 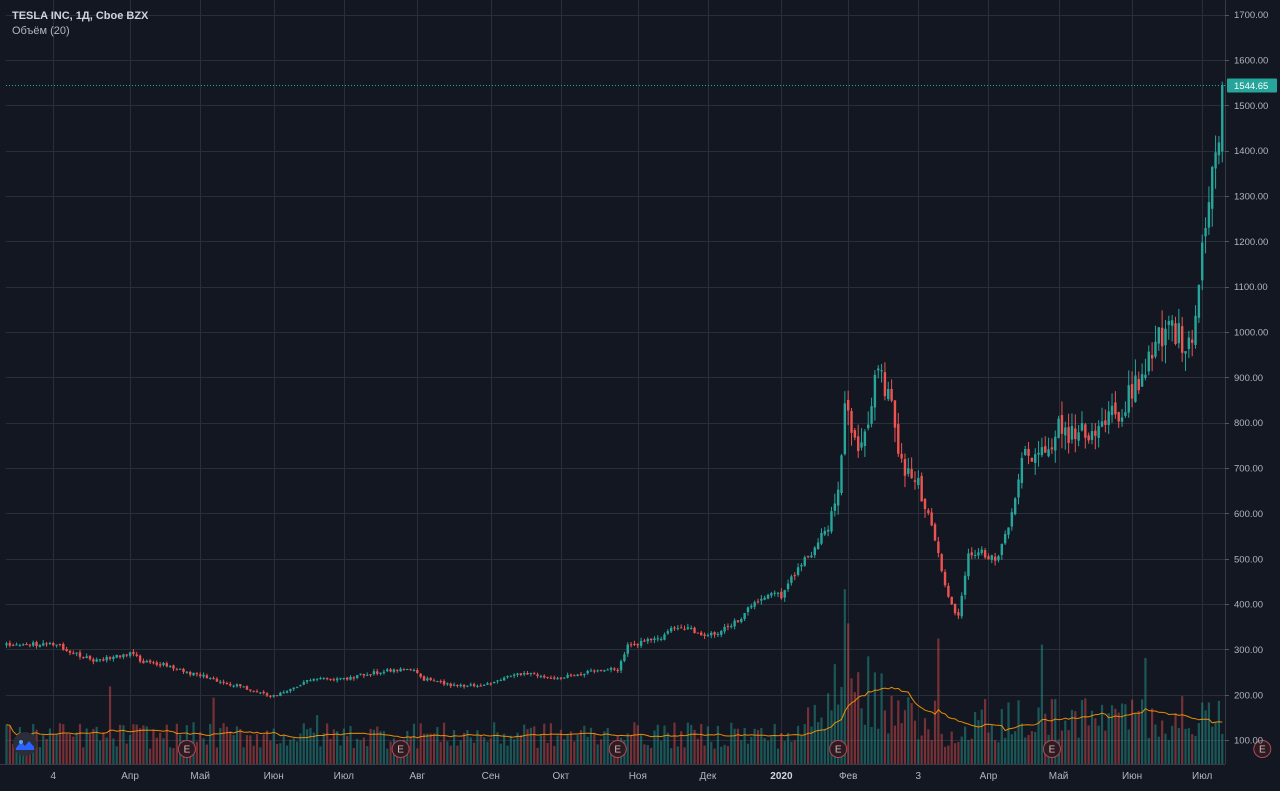 What do you see at coordinates (1251, 106) in the screenshot?
I see `price-tick-label: 1500.00` at bounding box center [1251, 106].